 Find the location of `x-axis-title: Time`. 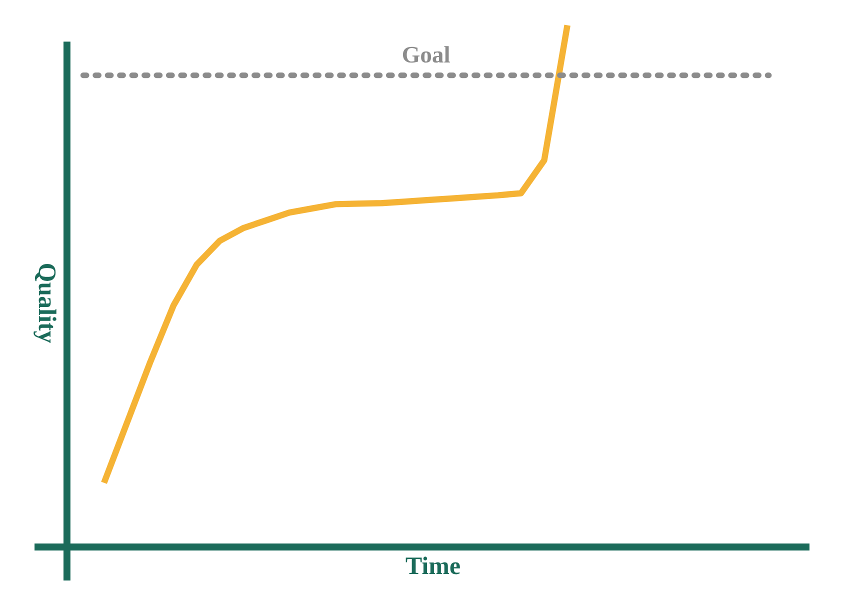

x-axis-title: Time is located at coordinates (433, 565).